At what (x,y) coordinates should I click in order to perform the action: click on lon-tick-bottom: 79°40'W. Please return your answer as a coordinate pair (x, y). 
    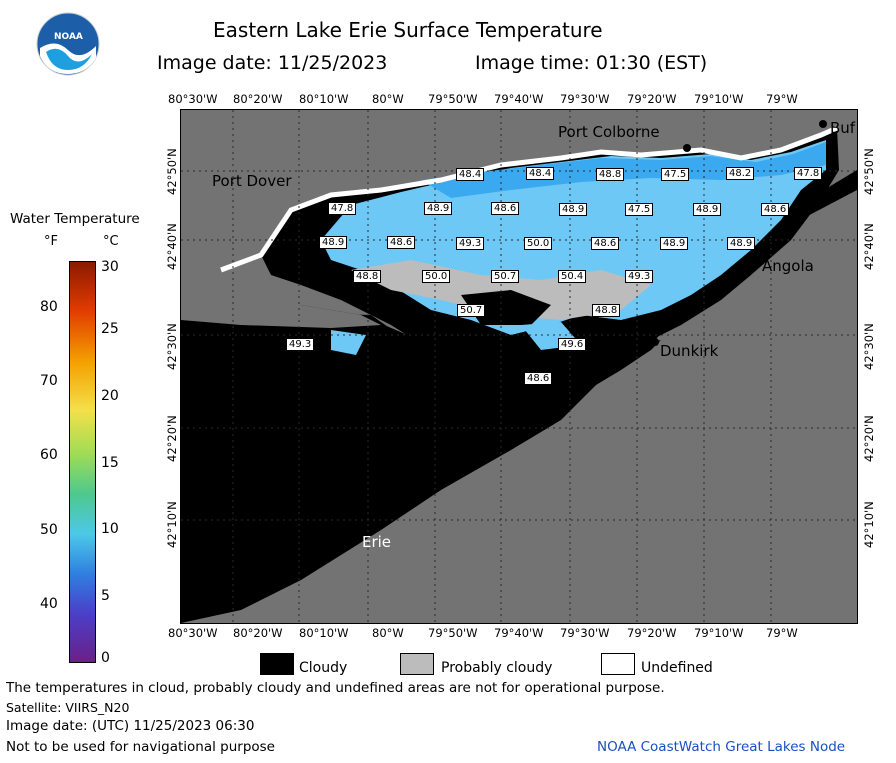
    Looking at the image, I should click on (519, 633).